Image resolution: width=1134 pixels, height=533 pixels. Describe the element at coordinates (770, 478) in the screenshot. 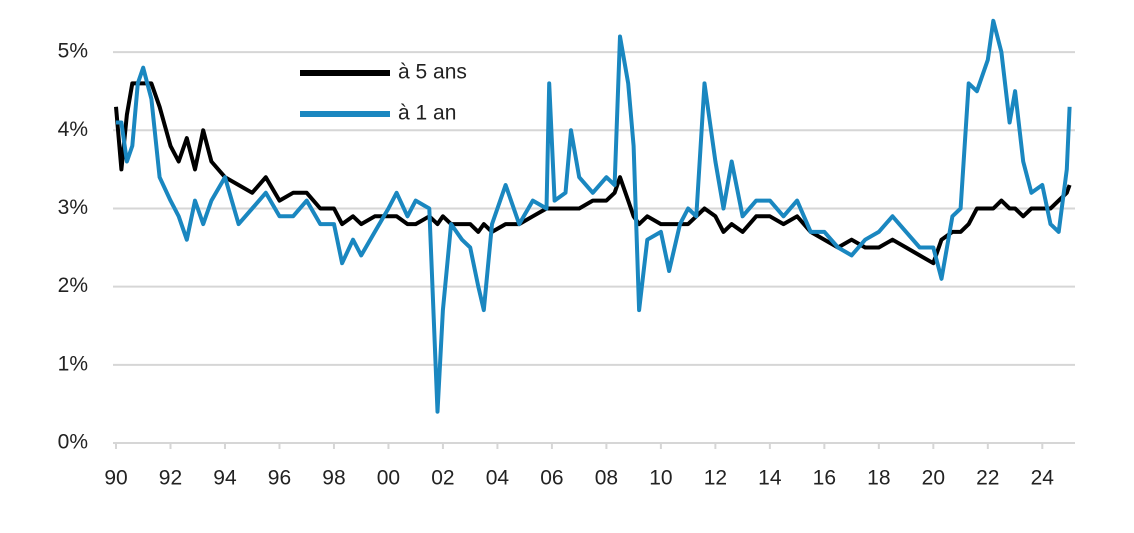

I see `x-tick-label: 14` at that location.